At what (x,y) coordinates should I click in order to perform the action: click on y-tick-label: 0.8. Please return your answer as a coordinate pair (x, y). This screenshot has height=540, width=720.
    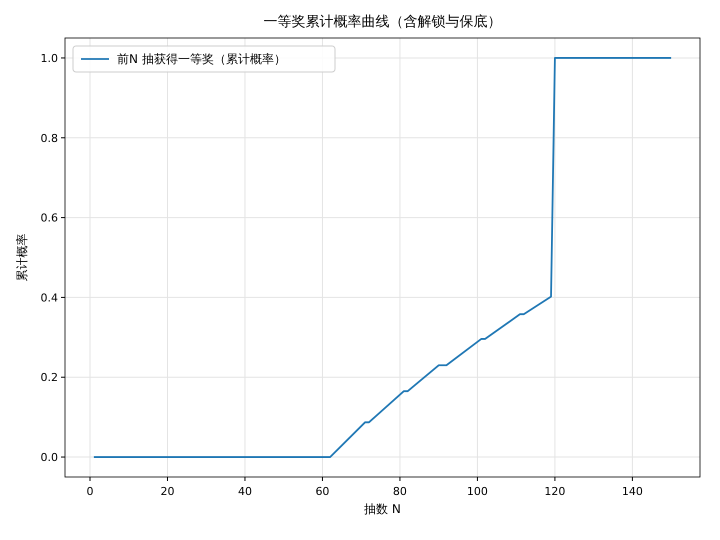
    Looking at the image, I should click on (49, 138).